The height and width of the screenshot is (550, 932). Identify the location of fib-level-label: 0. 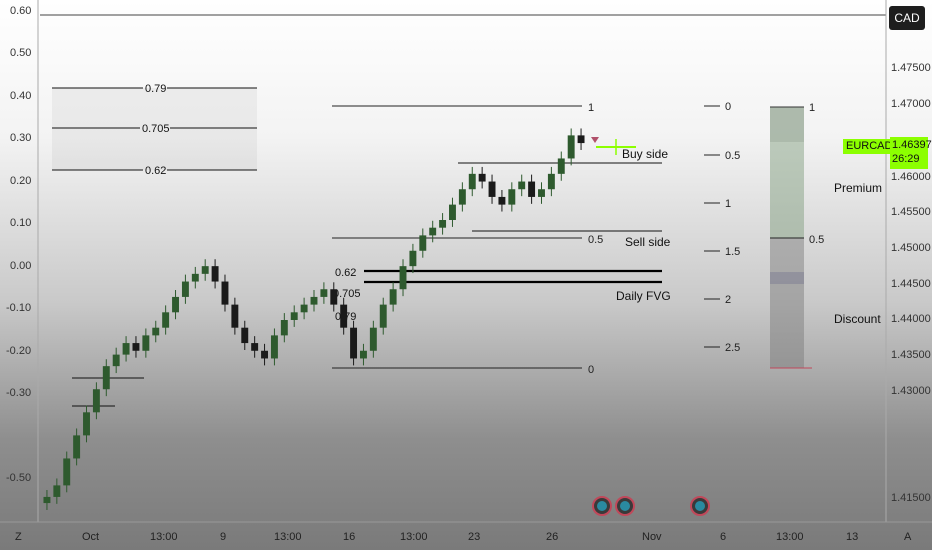
(591, 370).